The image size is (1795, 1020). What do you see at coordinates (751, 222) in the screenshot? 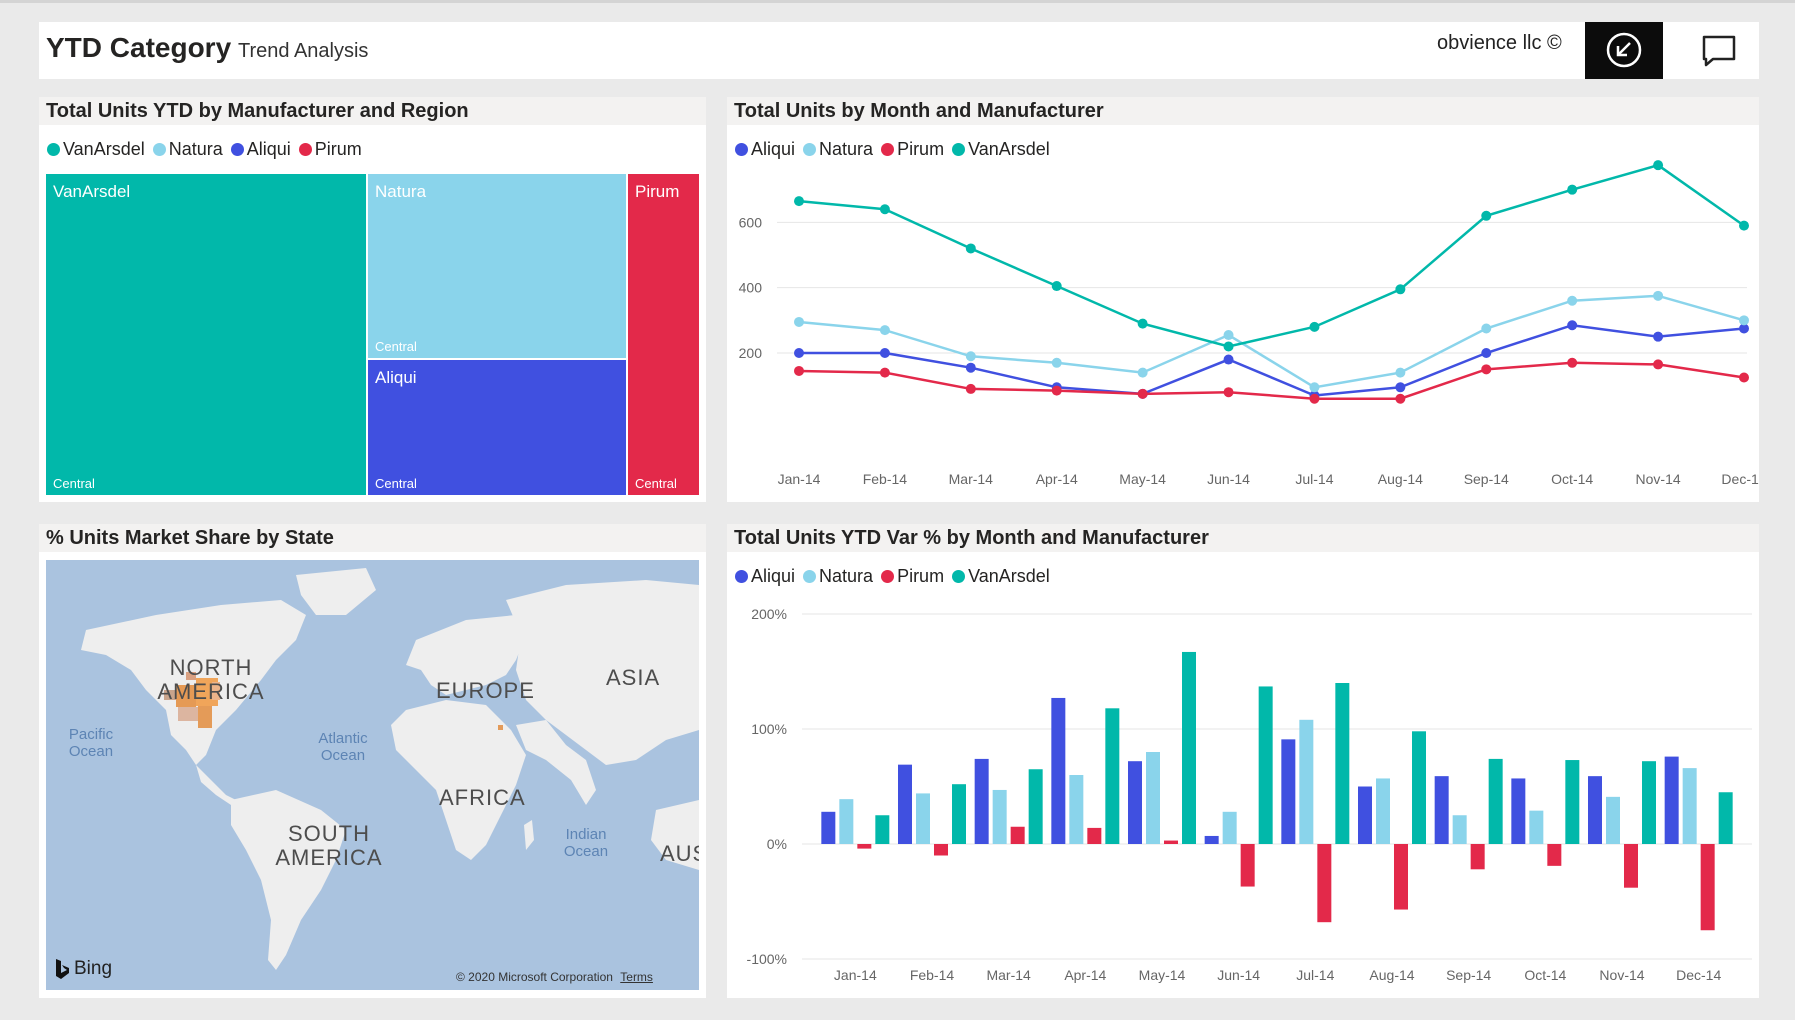
I see `y-tick-label: 600` at bounding box center [751, 222].